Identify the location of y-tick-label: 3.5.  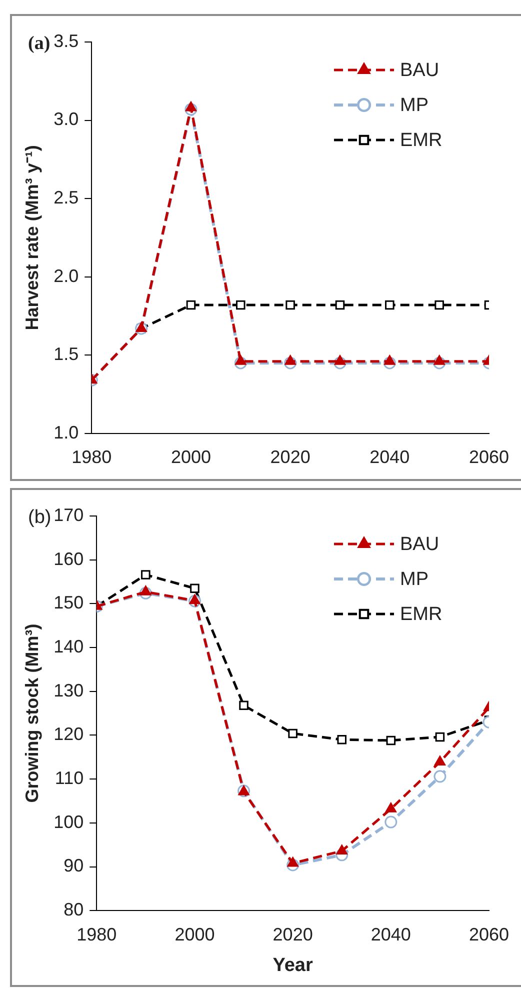
(66, 40).